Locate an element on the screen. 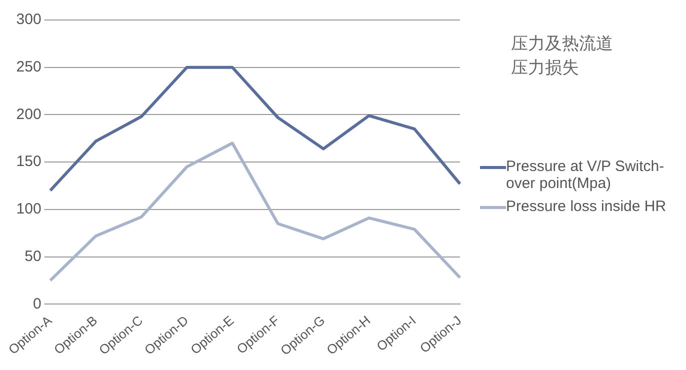  y-tick-label: 150 is located at coordinates (29, 161).